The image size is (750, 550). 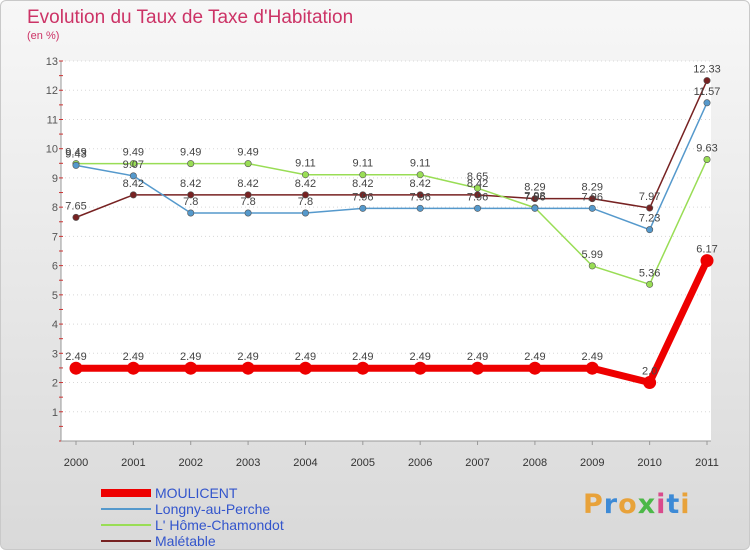 I want to click on data-label: 12.33, so click(x=707, y=70).